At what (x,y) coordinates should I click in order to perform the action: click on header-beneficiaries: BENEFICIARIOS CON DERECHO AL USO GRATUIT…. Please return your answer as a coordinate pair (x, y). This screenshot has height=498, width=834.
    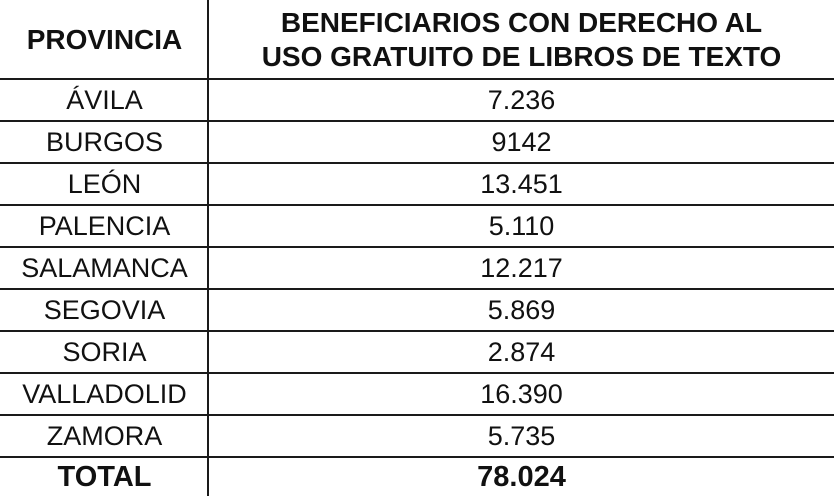
    Looking at the image, I should click on (520, 40).